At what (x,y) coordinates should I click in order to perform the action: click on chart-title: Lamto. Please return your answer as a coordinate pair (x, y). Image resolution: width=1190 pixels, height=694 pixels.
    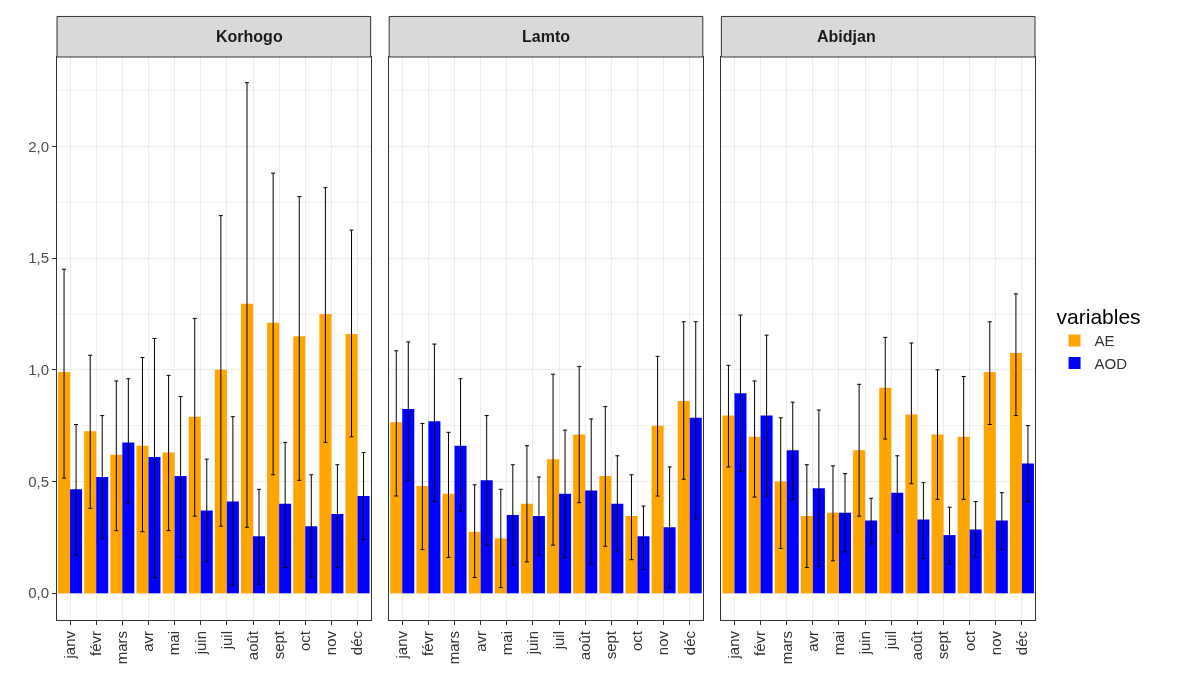
    Looking at the image, I should click on (546, 36).